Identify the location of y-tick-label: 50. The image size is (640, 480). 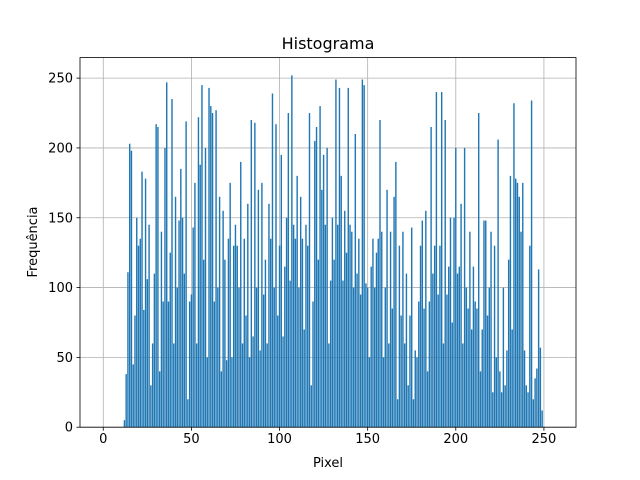
(64, 358).